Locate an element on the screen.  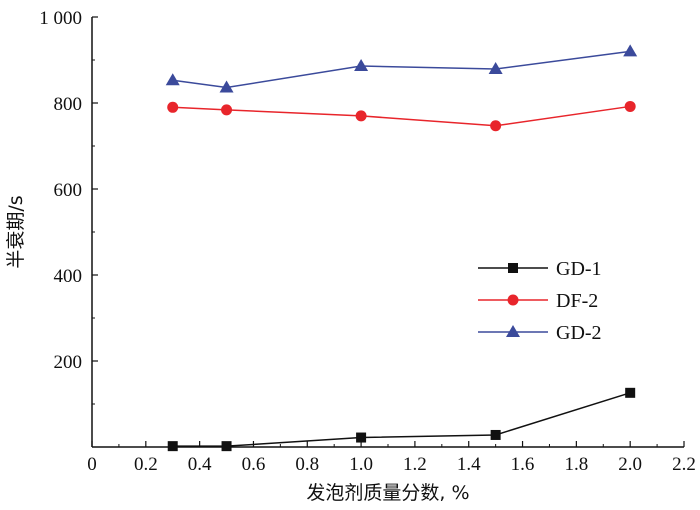
x-tick-label: 0.2 is located at coordinates (146, 464).